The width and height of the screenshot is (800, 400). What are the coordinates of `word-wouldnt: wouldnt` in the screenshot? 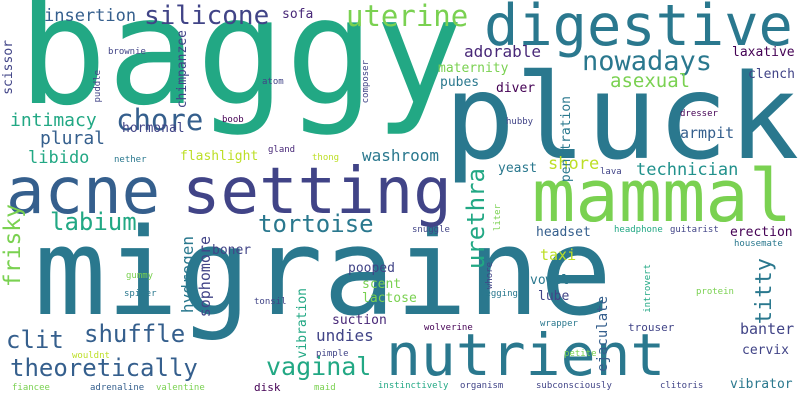 It's located at (91, 356).